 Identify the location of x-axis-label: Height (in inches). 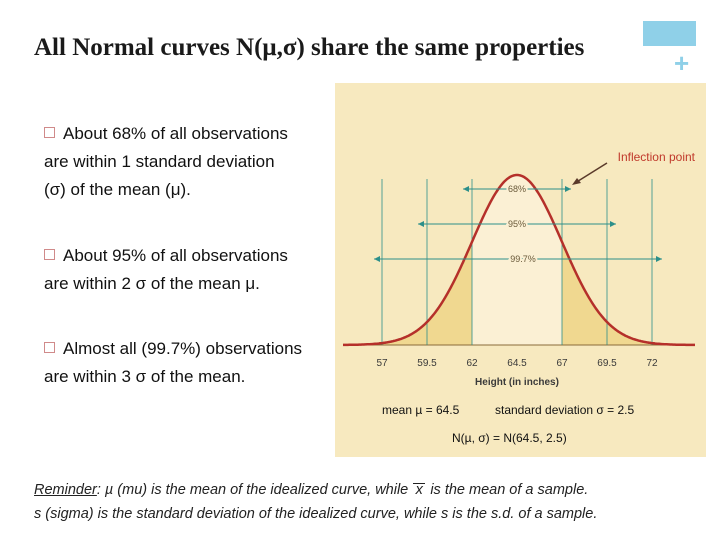
(517, 382).